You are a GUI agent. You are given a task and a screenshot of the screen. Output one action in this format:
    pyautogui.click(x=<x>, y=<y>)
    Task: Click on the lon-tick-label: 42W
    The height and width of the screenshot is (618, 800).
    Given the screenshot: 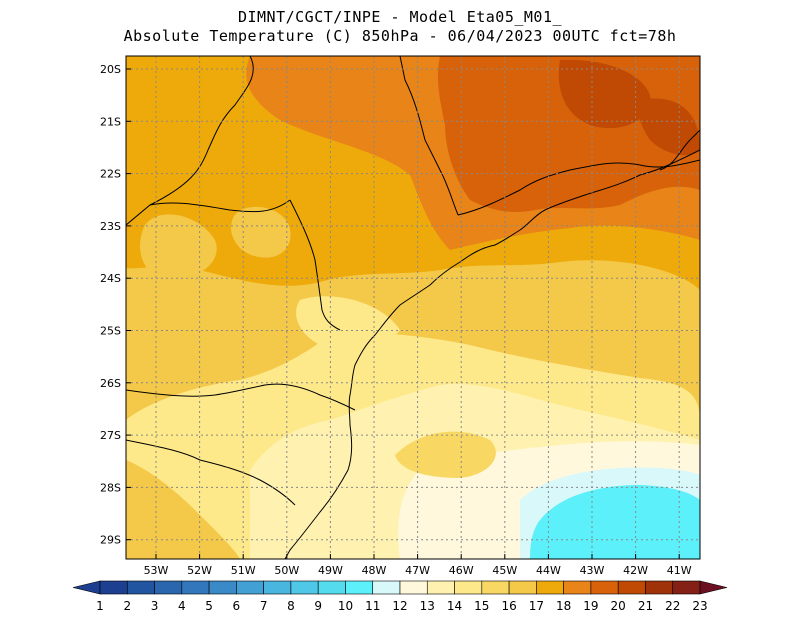 What is the action you would take?
    pyautogui.click(x=635, y=570)
    